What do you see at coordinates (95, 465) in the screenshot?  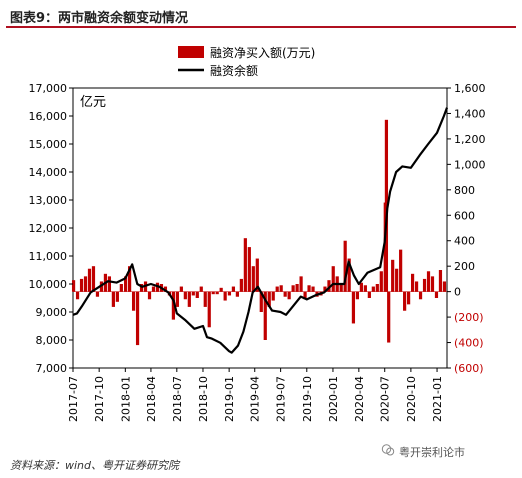 I see `source-note: 资料来源：wind、粤开证券研究院` at bounding box center [95, 465].